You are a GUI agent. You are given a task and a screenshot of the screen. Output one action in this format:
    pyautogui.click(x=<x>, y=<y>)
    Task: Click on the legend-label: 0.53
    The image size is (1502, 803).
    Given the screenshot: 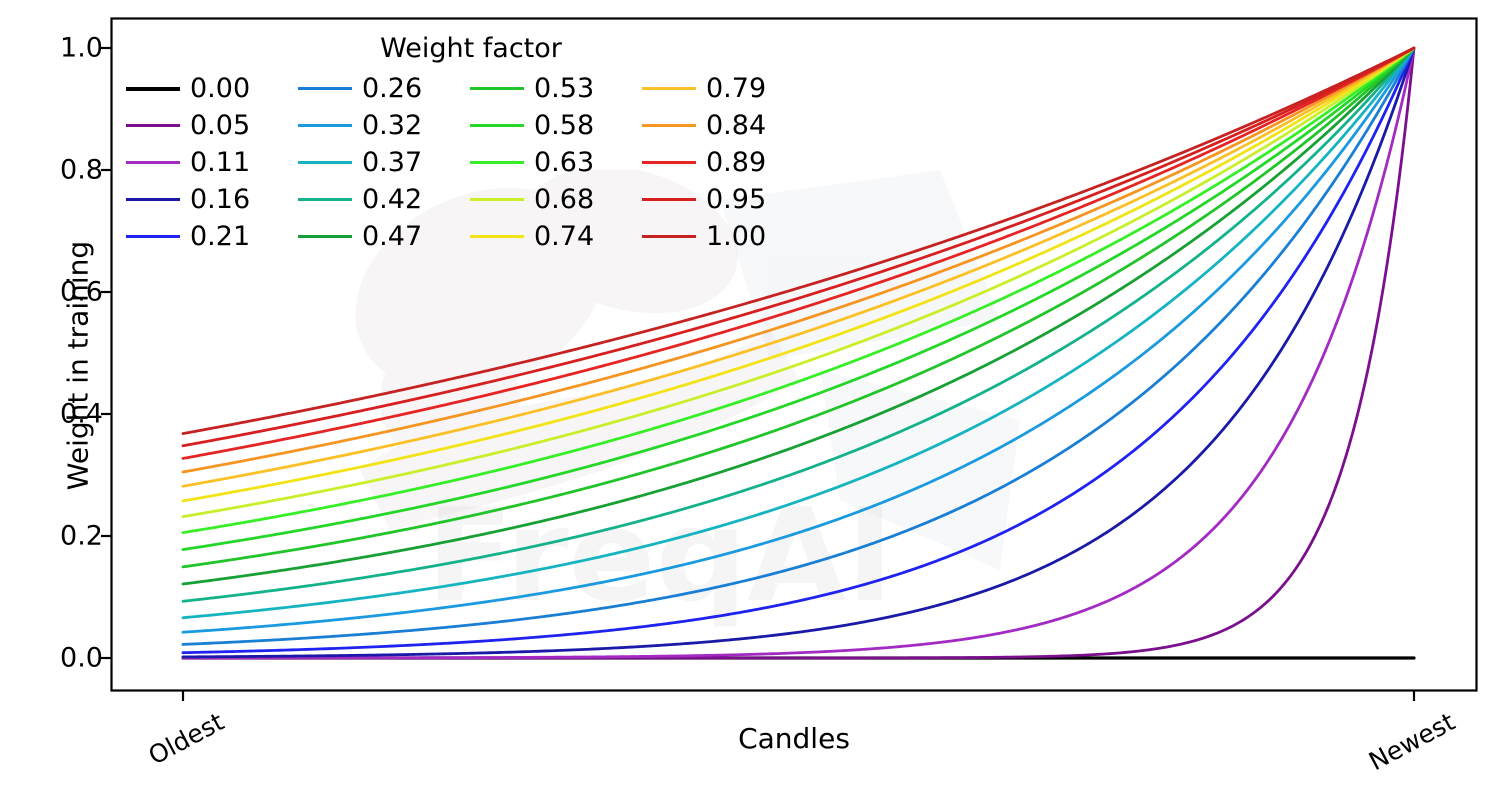 What is the action you would take?
    pyautogui.click(x=564, y=88)
    